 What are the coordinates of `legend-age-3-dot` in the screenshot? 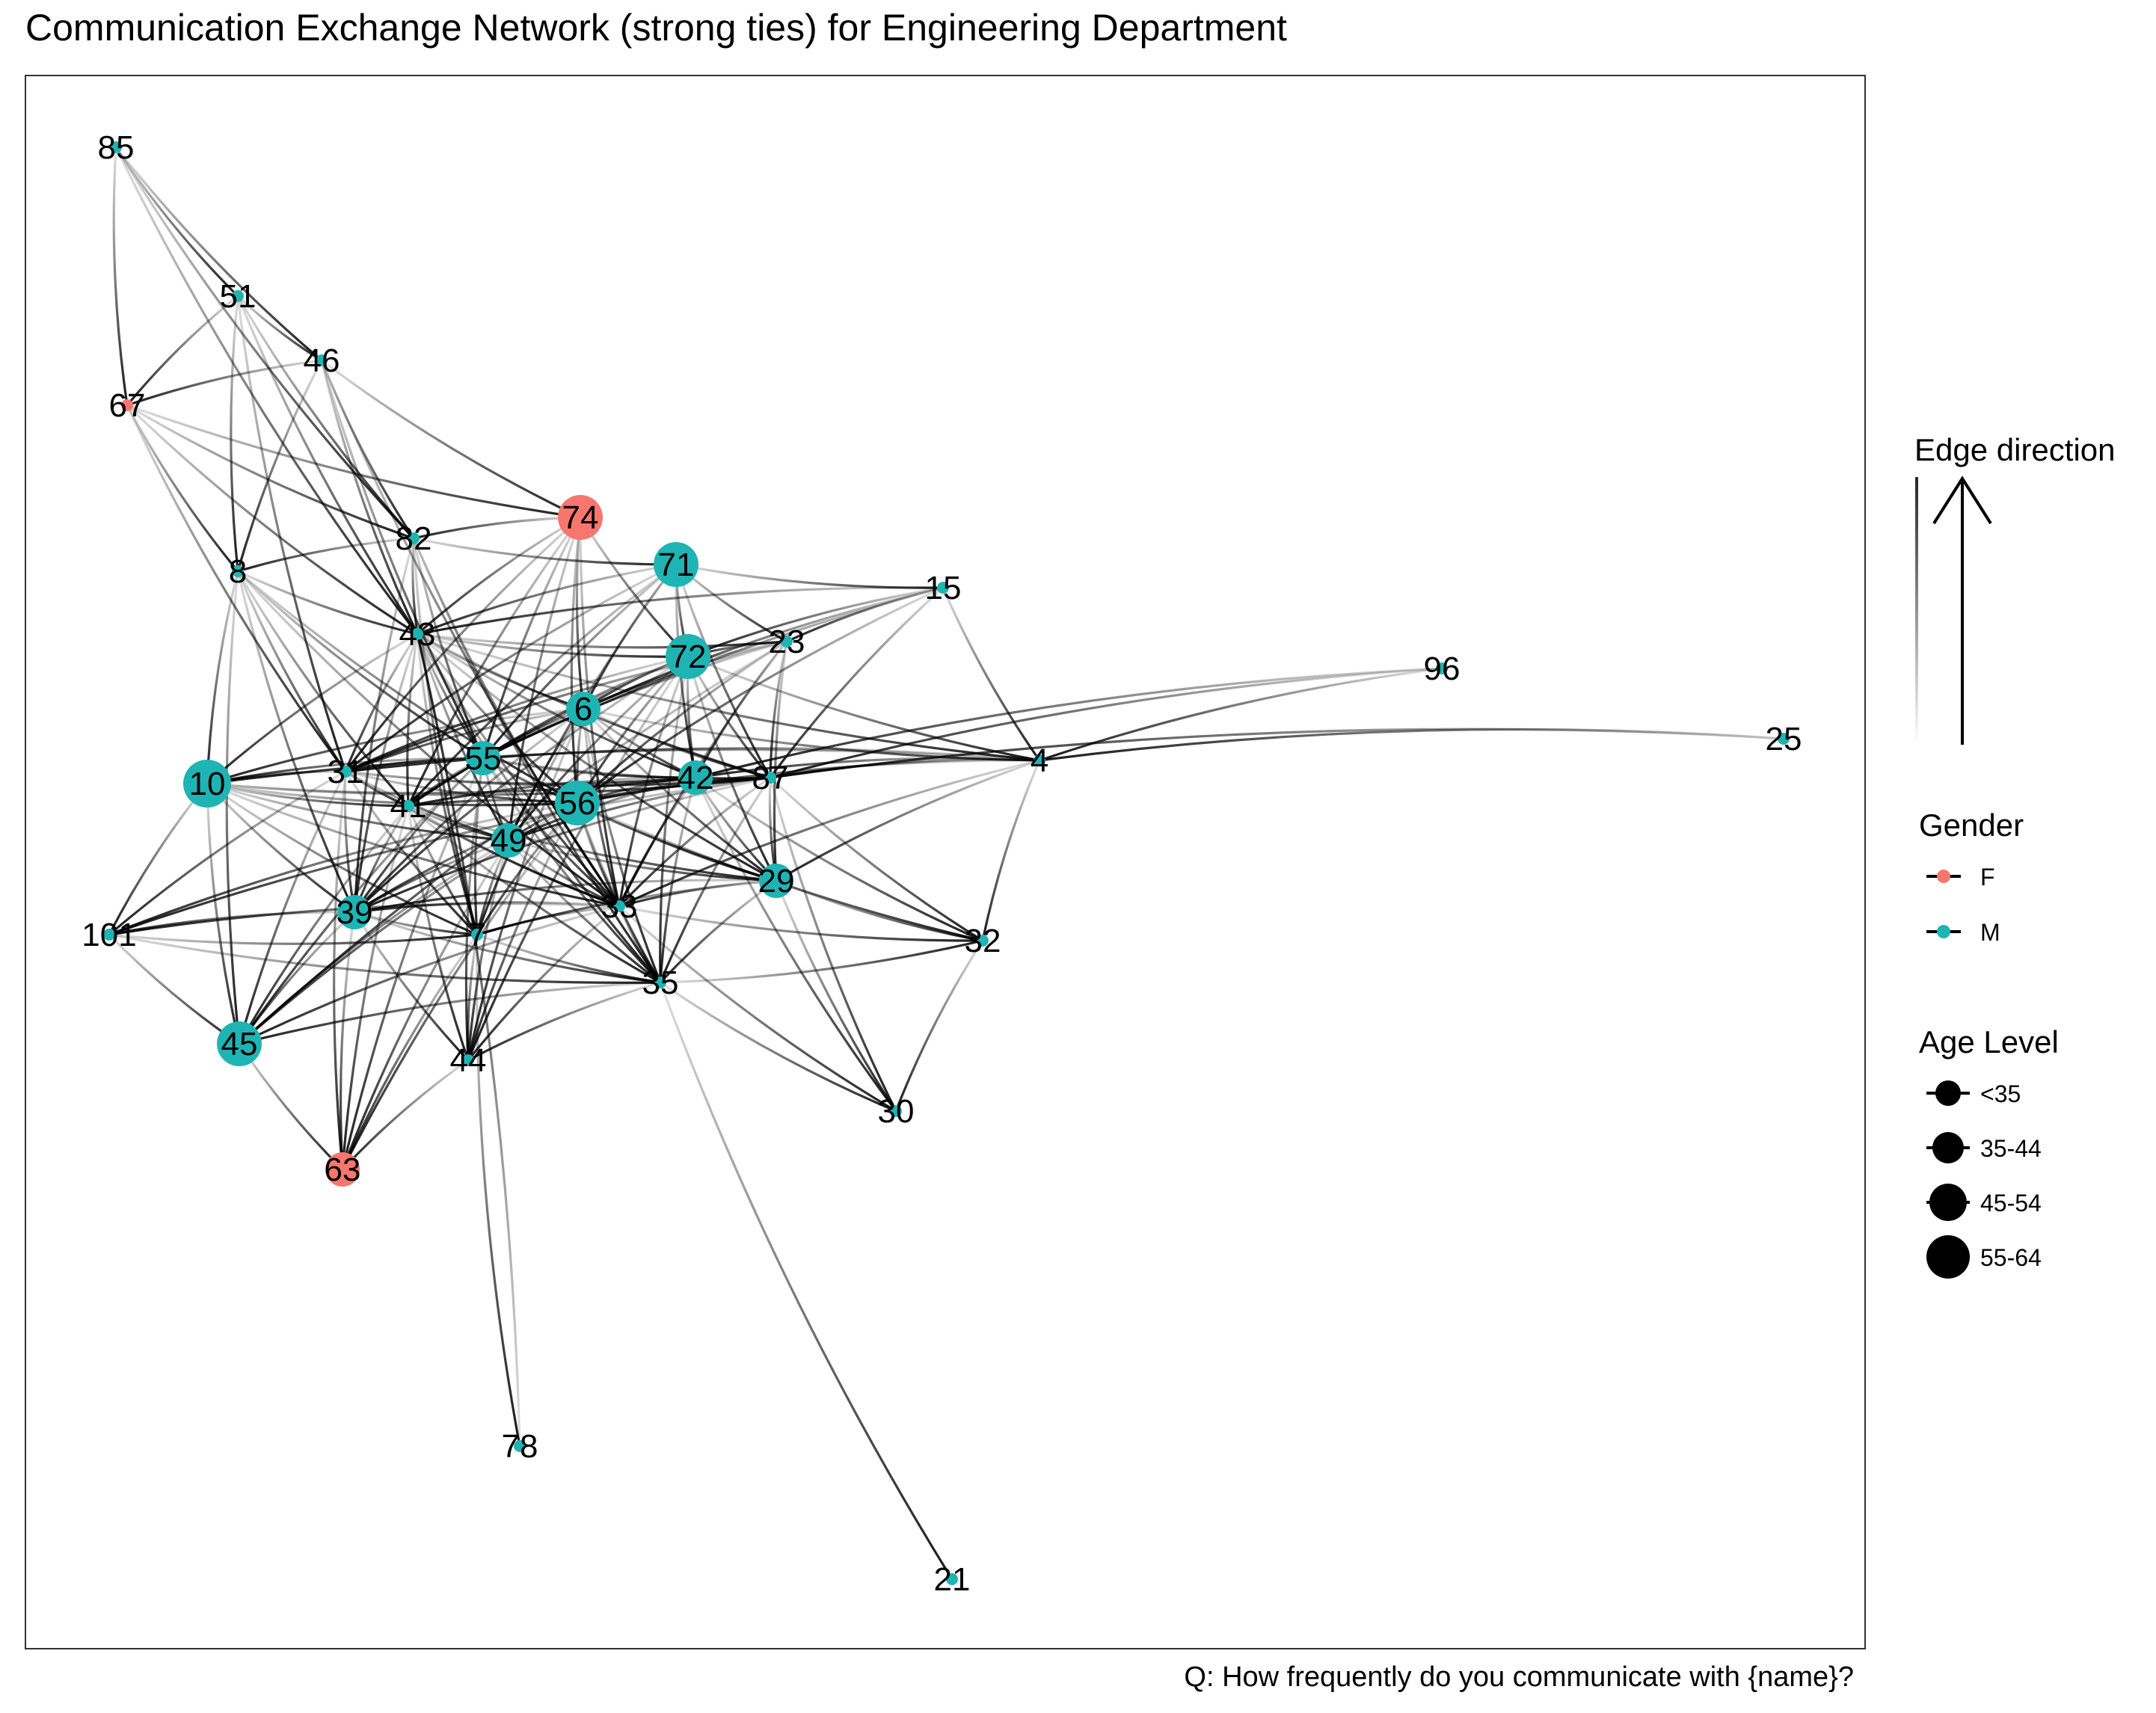 It's located at (1948, 1202).